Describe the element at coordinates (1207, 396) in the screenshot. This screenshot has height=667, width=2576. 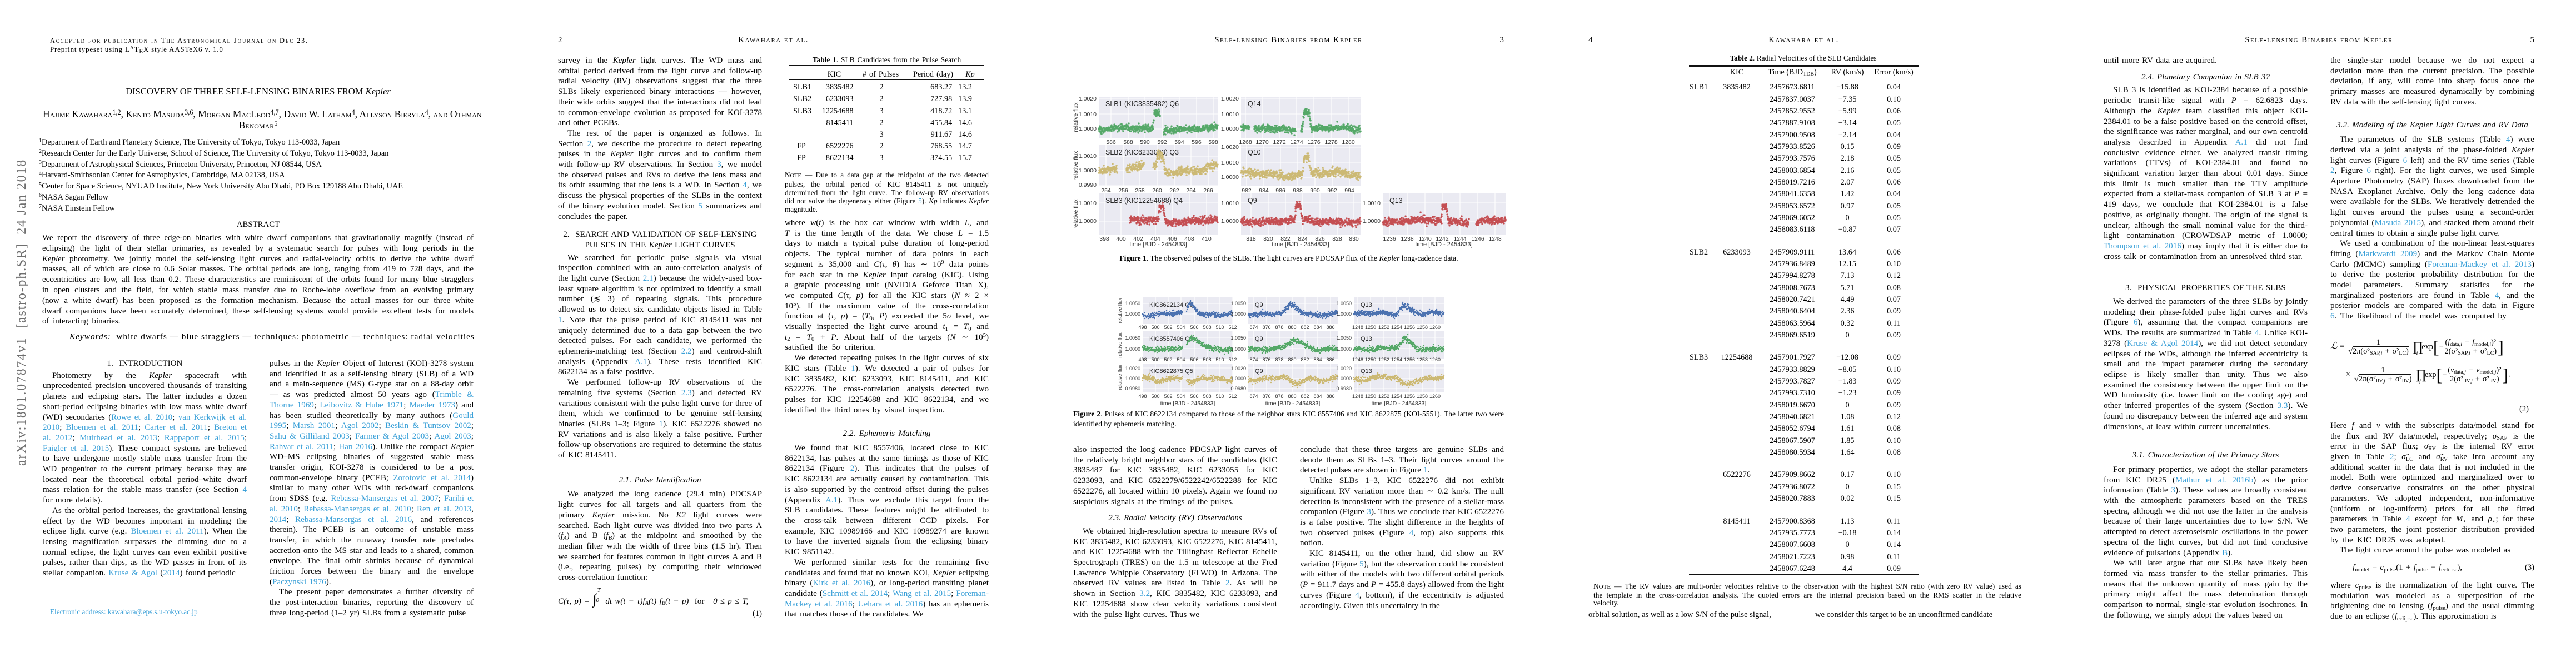
I see `svg-text: 508` at that location.